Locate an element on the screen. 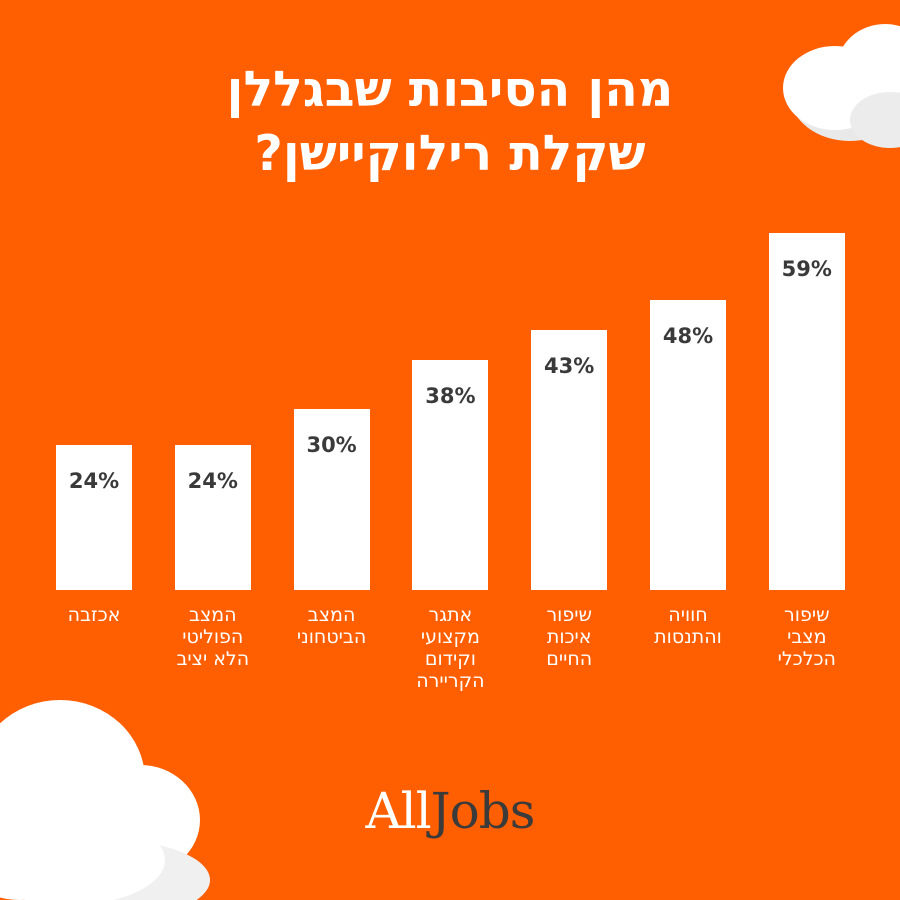  category-label-2: המצב הפוליטי הלא יציב is located at coordinates (213, 637).